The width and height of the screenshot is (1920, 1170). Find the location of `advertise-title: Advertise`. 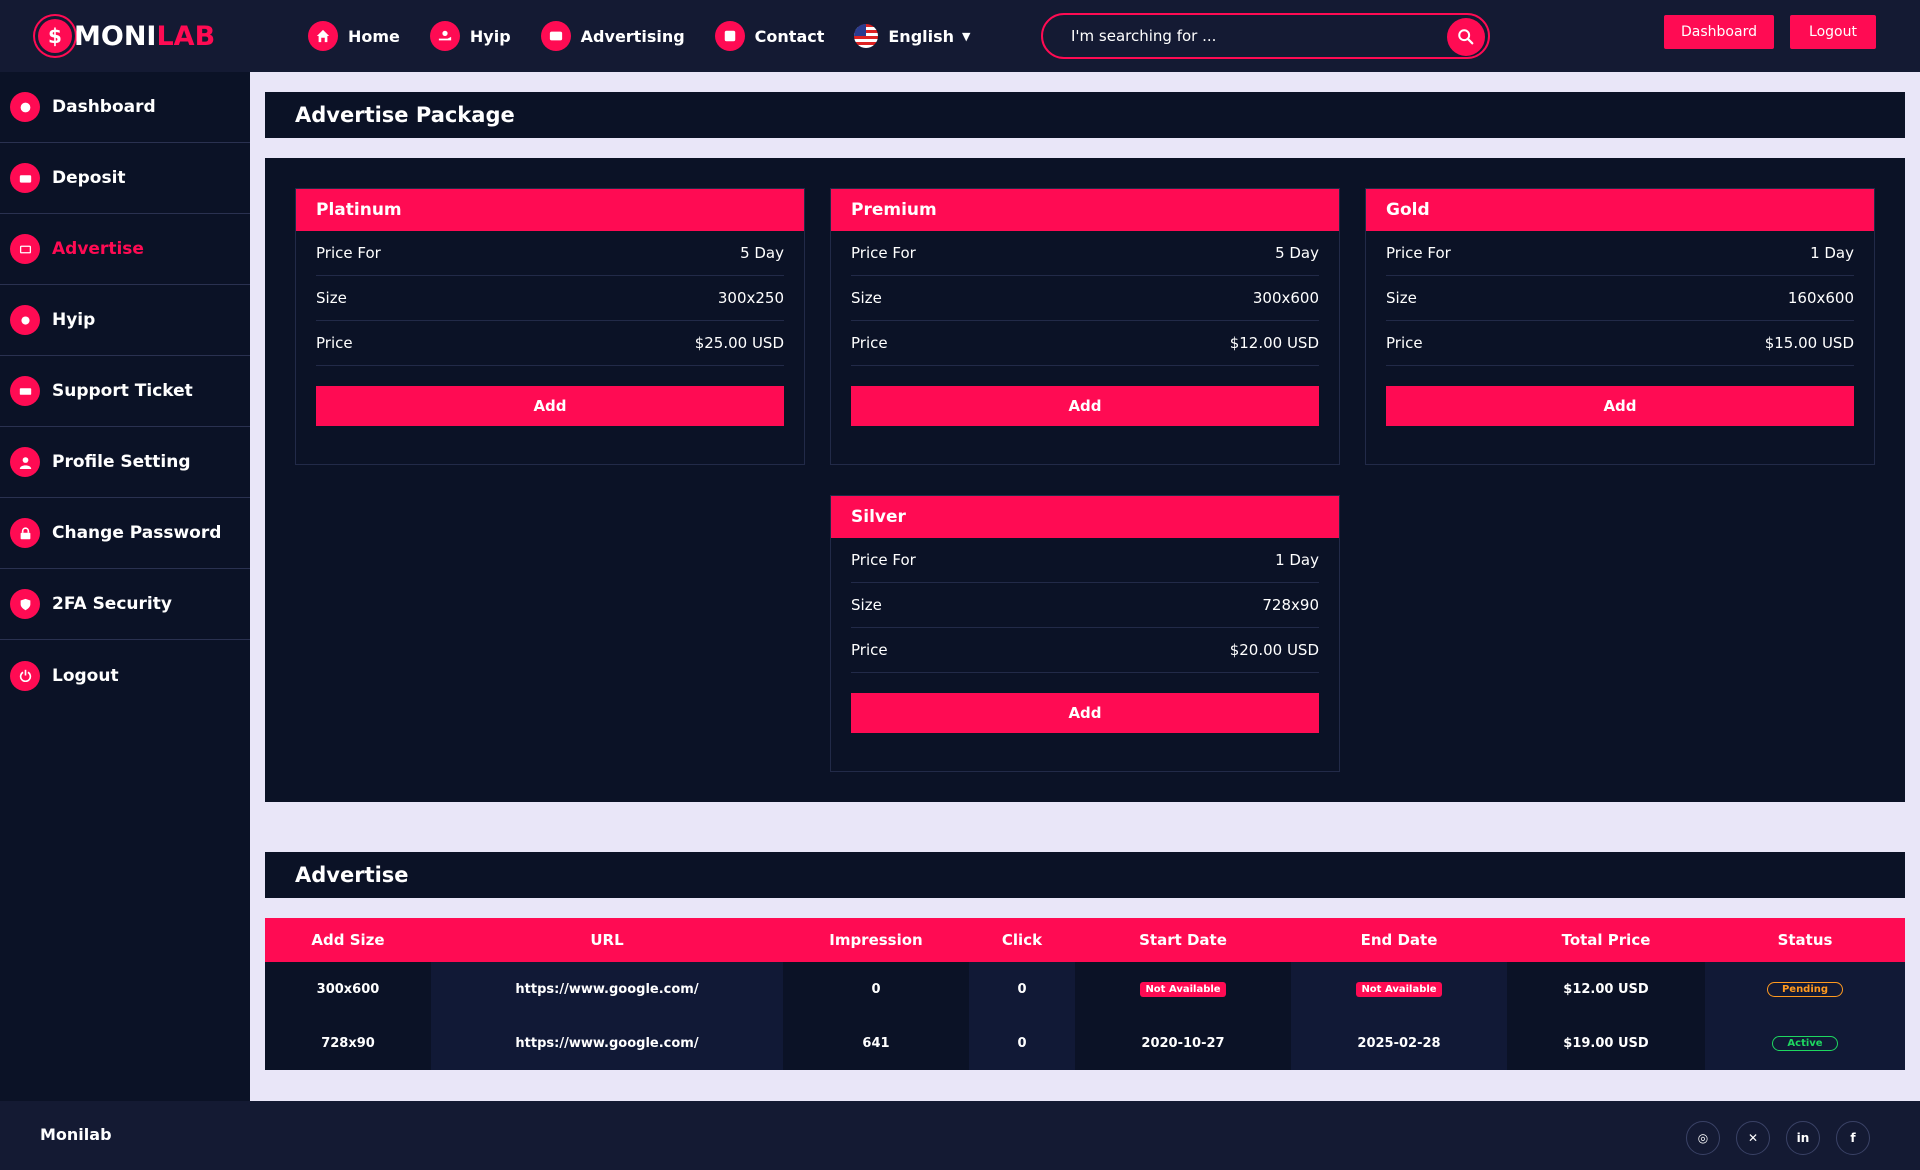

advertise-title: Advertise is located at coordinates (1085, 875).